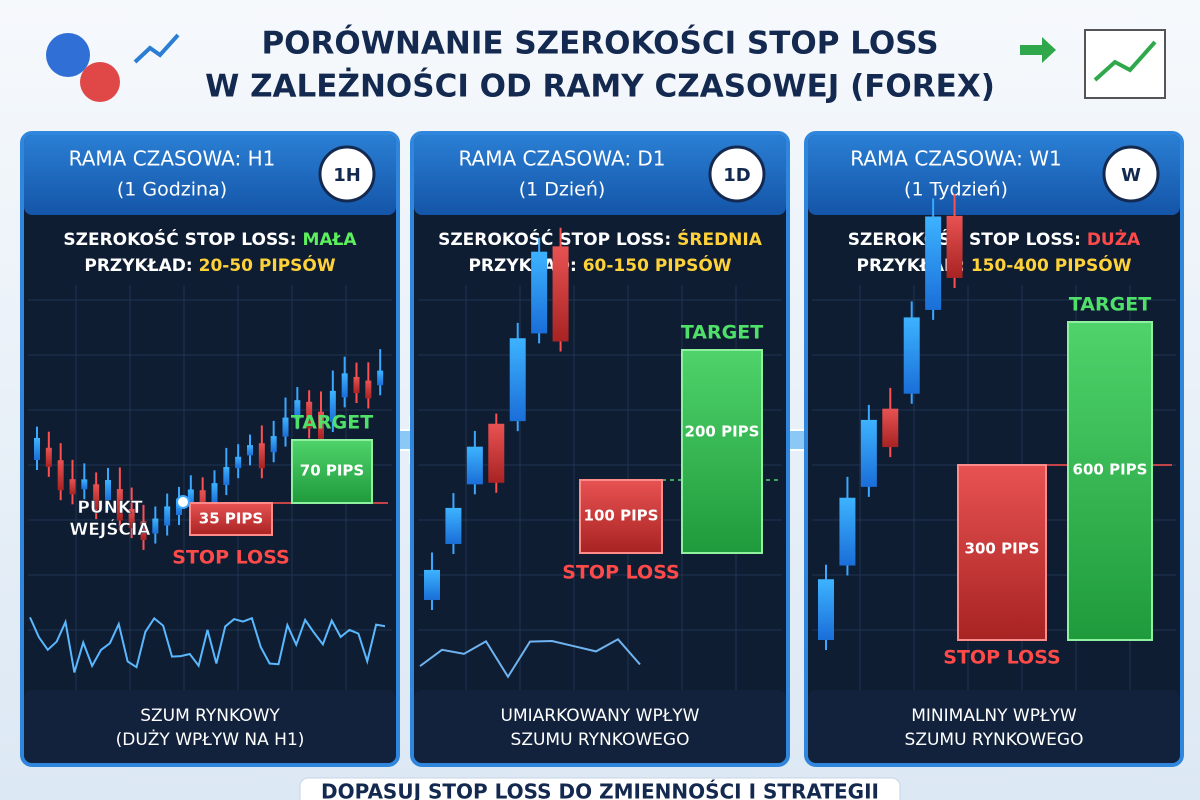 The height and width of the screenshot is (800, 1200). What do you see at coordinates (210, 739) in the screenshot?
I see `panel-footer-text: (DUŻY WPŁYW NA H1)` at bounding box center [210, 739].